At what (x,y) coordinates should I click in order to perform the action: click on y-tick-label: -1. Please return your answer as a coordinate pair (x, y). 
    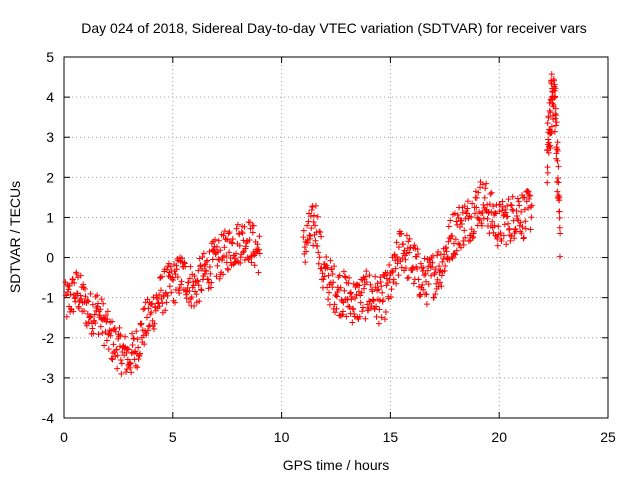
    Looking at the image, I should click on (48, 298).